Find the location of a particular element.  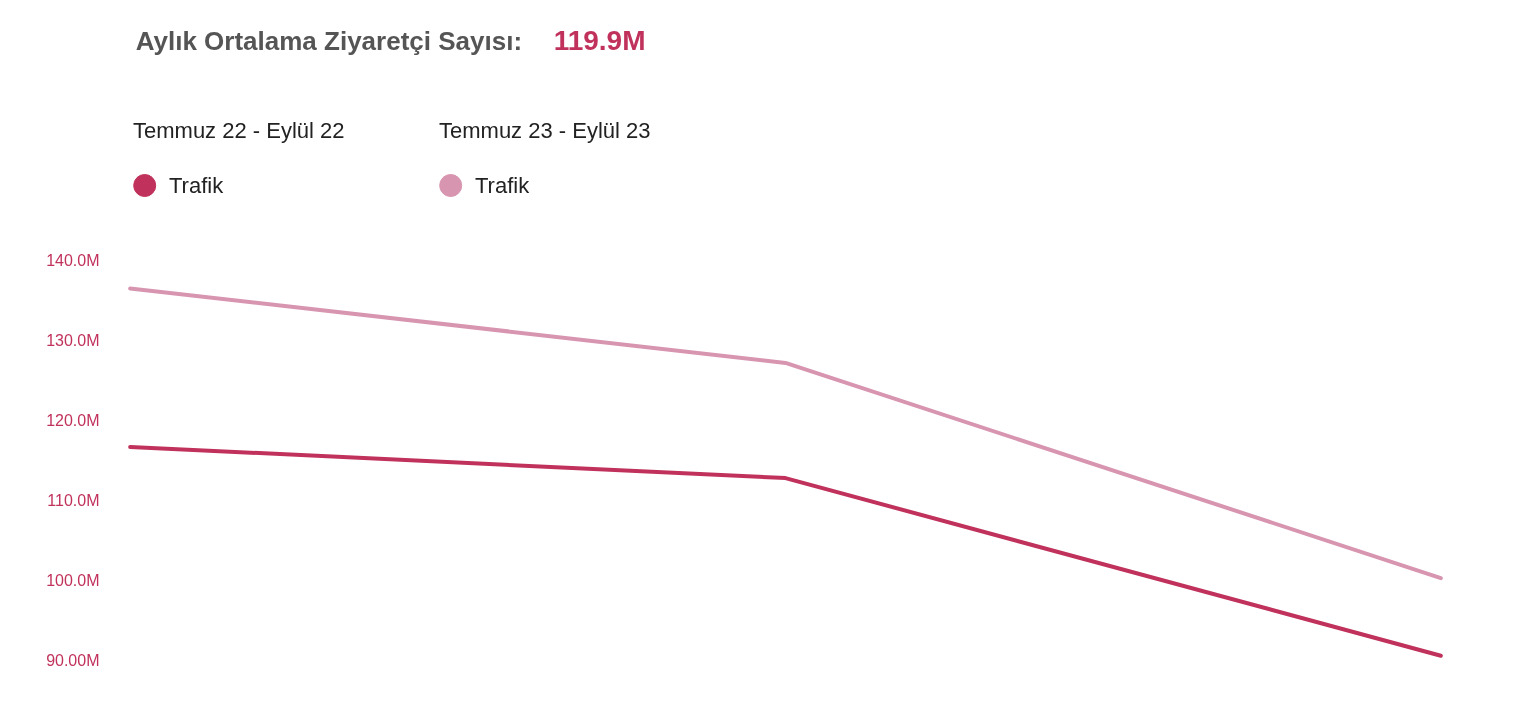

y-tick-label: 140.0M is located at coordinates (73, 260).